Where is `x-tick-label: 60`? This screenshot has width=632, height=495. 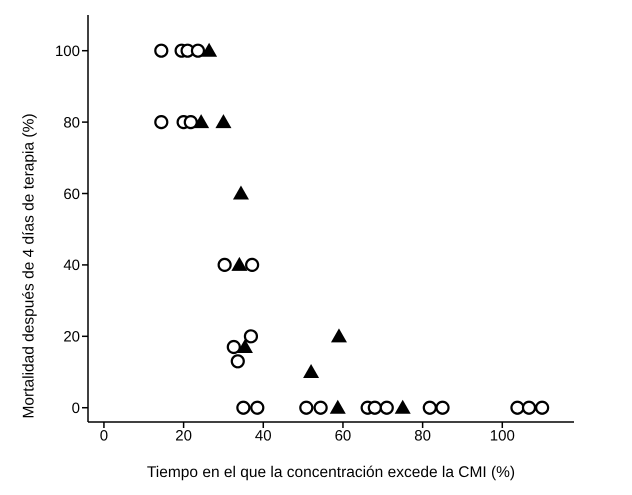
x-tick-label: 60 is located at coordinates (343, 436).